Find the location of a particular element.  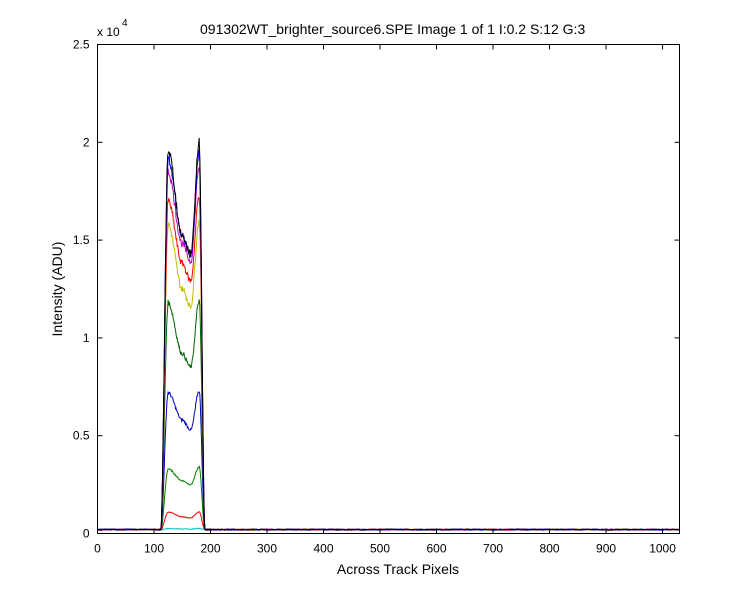

x-tick-label: 600 is located at coordinates (437, 549).